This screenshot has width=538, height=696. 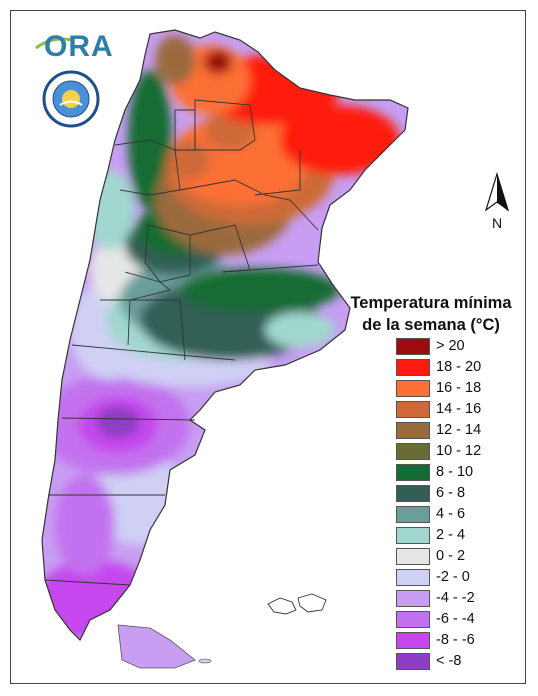 I want to click on legend-label: 0 - 2, so click(x=451, y=556).